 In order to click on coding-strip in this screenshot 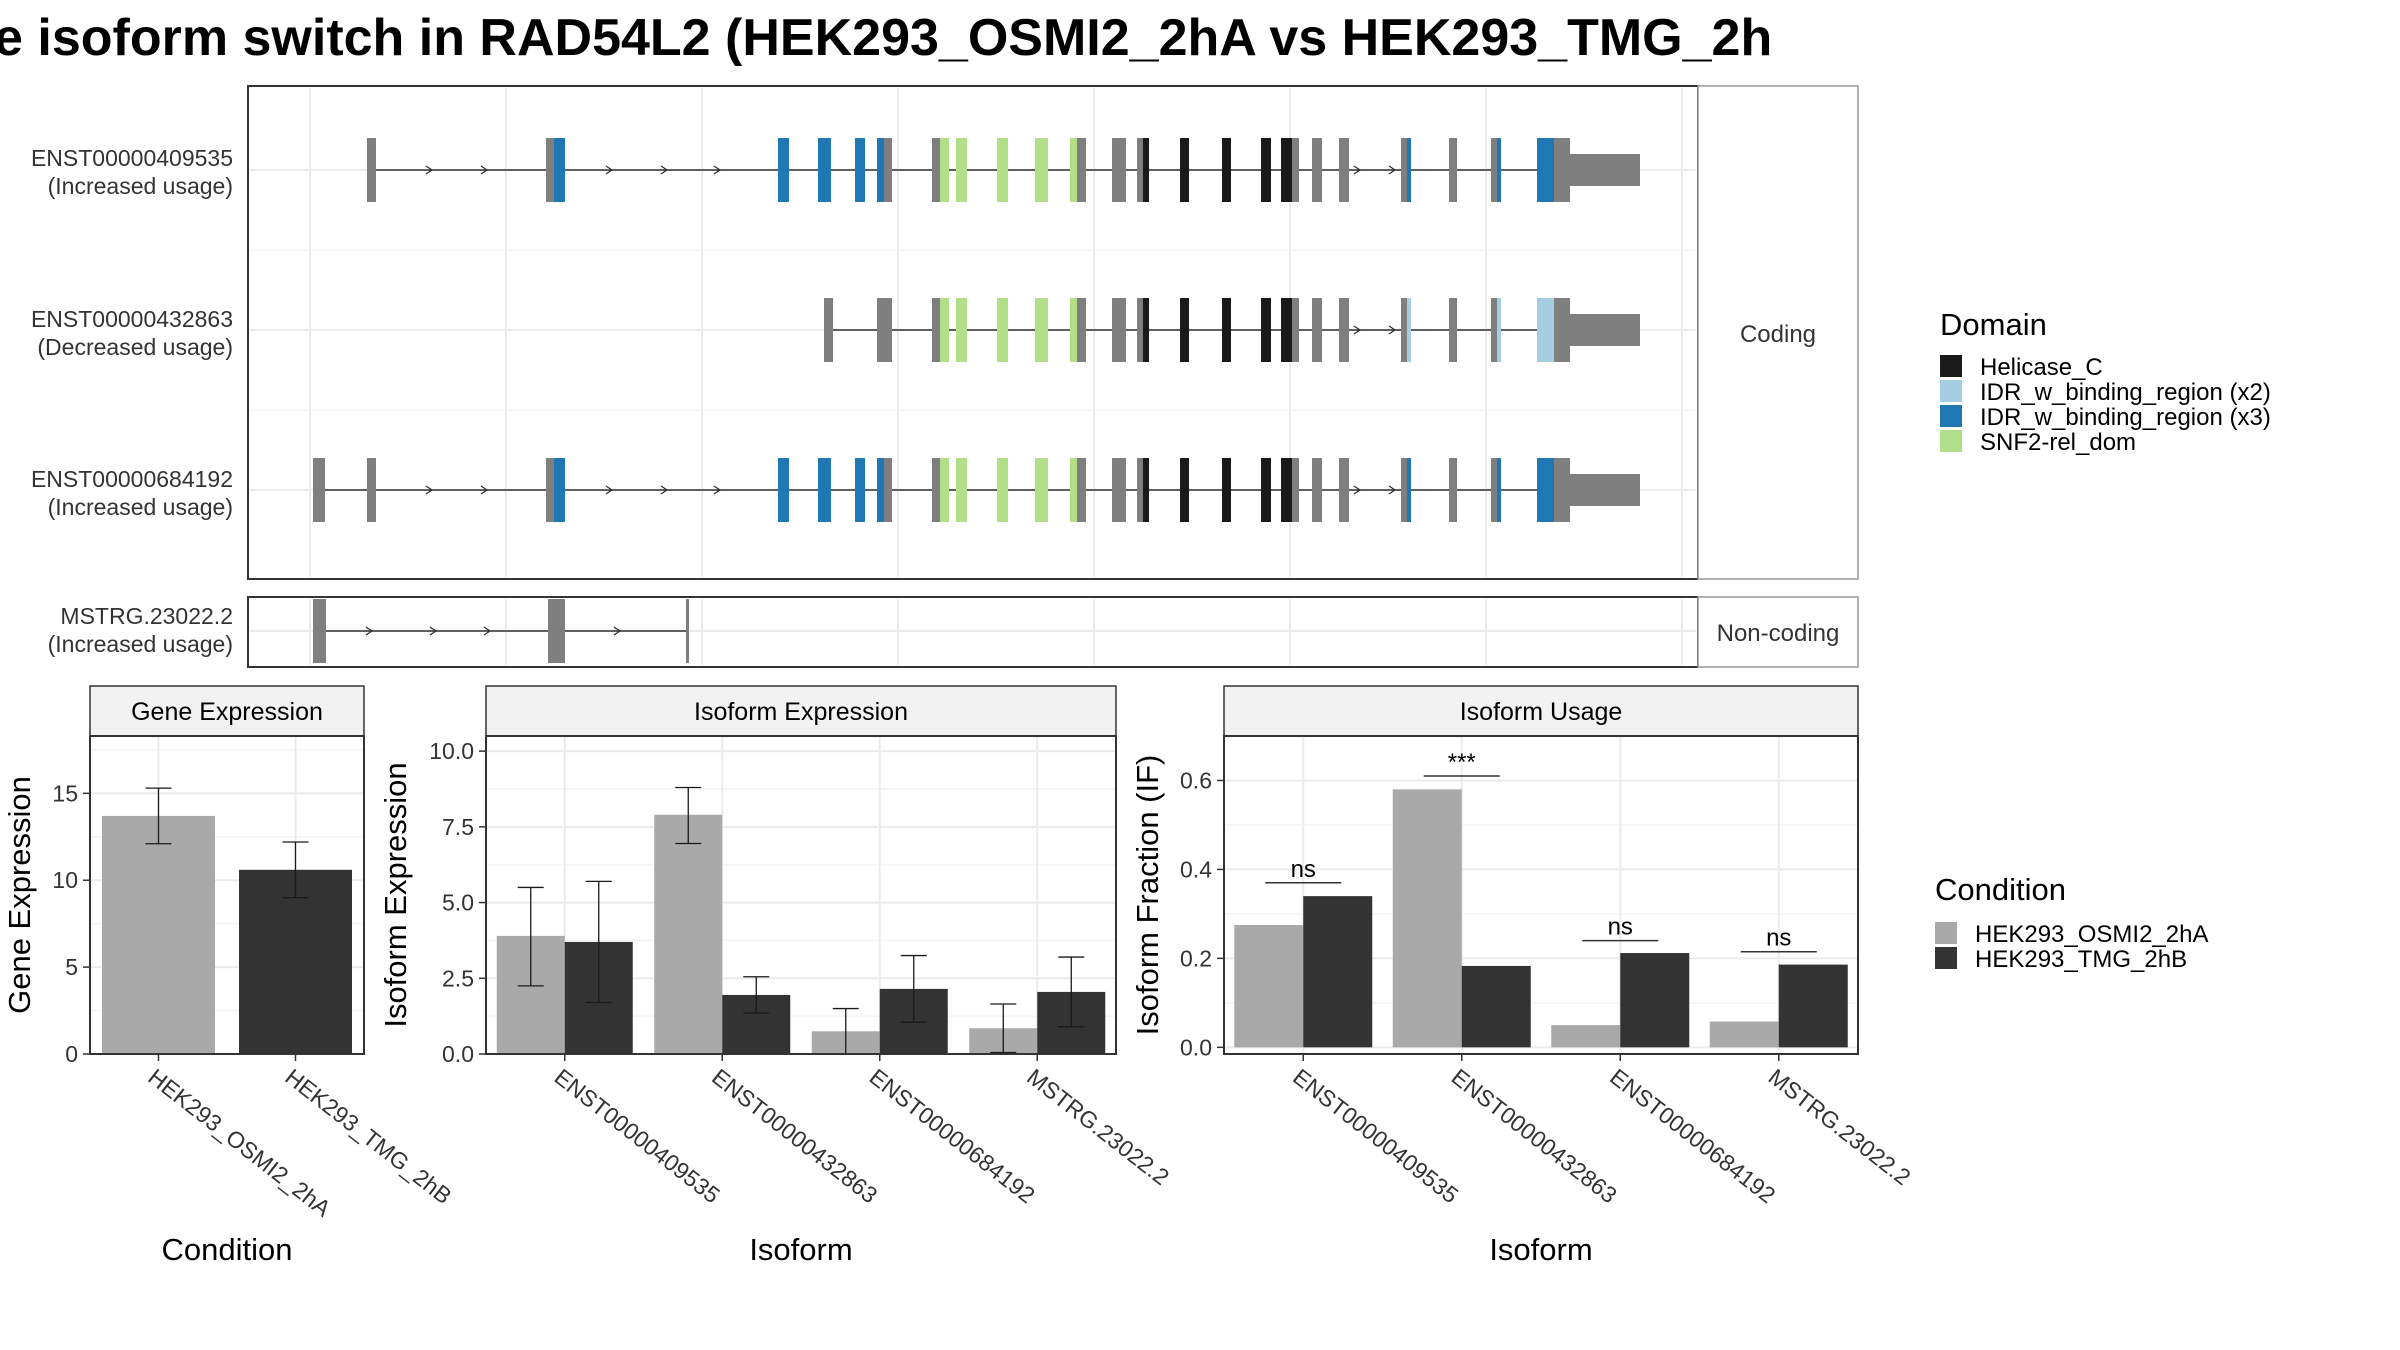, I will do `click(1778, 332)`.